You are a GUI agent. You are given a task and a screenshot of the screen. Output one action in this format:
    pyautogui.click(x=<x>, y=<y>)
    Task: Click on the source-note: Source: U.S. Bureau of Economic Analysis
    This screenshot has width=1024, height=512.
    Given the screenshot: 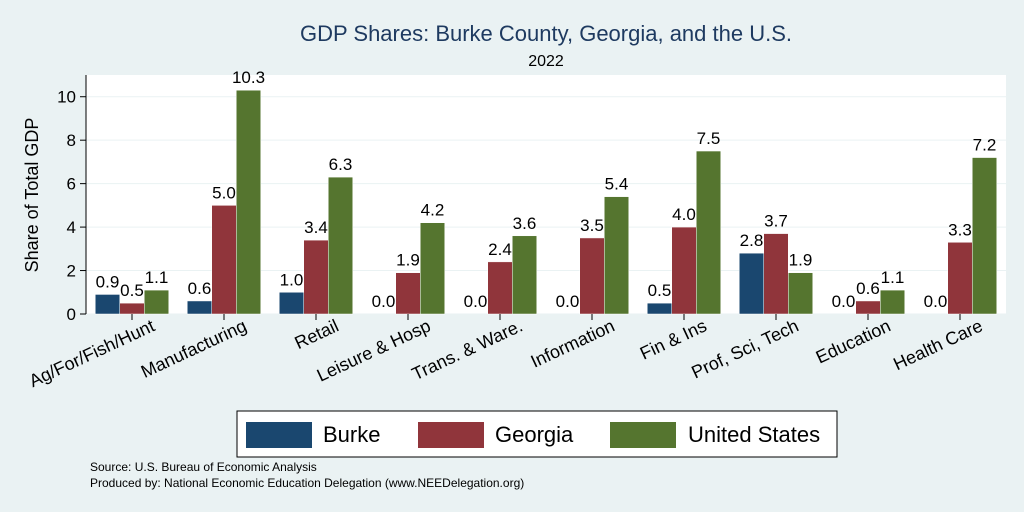 What is the action you would take?
    pyautogui.click(x=203, y=467)
    